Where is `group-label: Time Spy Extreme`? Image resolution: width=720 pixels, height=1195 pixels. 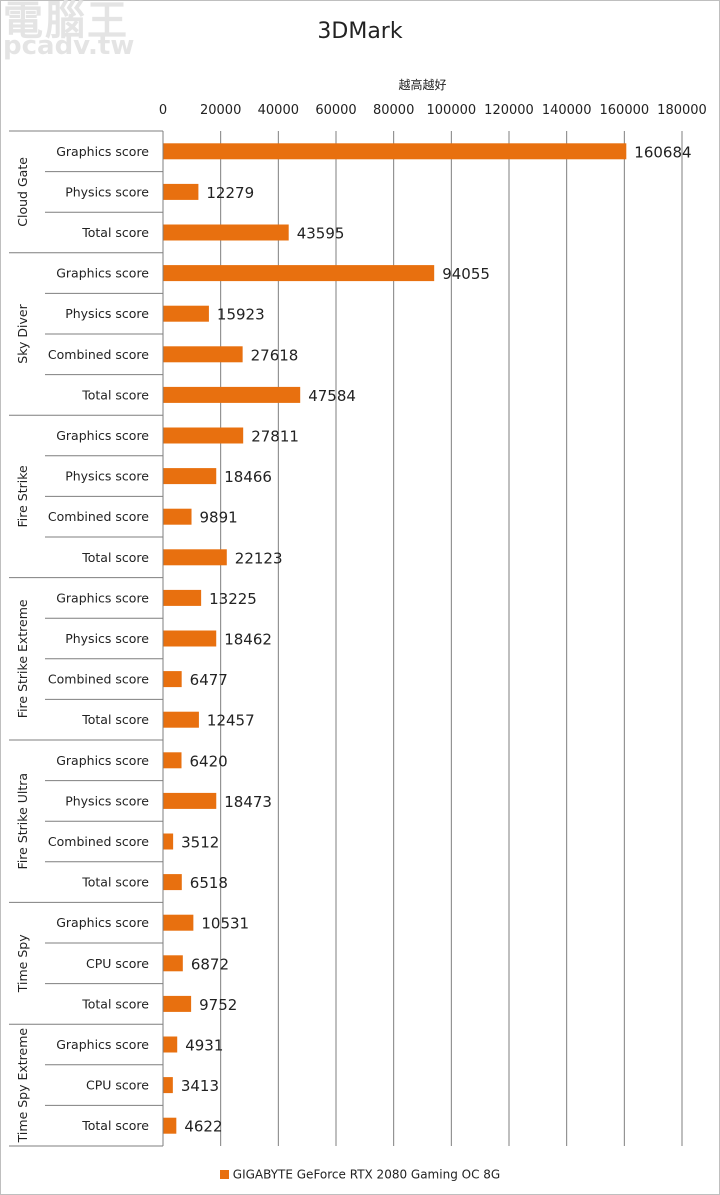 group-label: Time Spy Extreme is located at coordinates (22, 1086).